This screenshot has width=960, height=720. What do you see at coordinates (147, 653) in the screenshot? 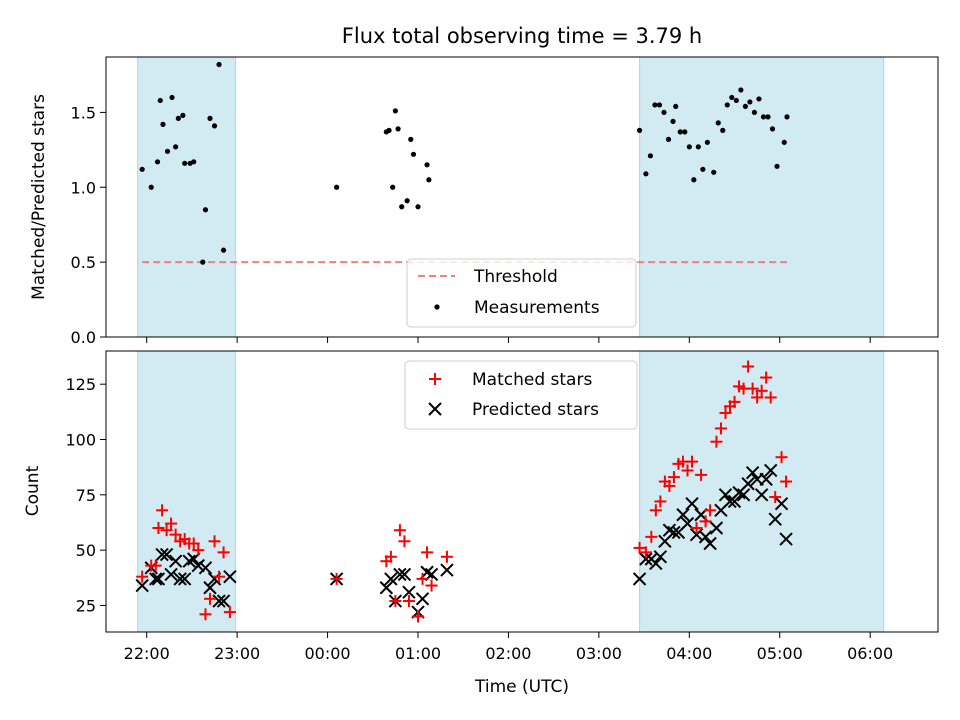
I see `x-tick-label: 22:00` at bounding box center [147, 653].